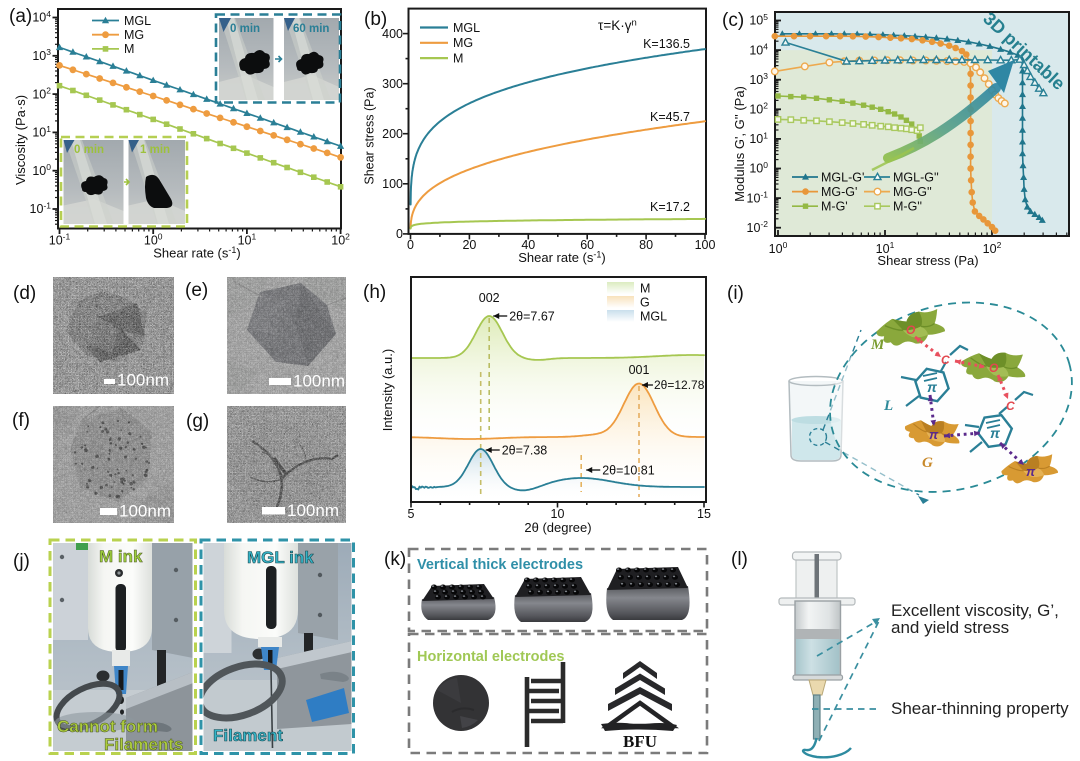  Describe the element at coordinates (469, 245) in the screenshot. I see `svg-text: 20` at that location.